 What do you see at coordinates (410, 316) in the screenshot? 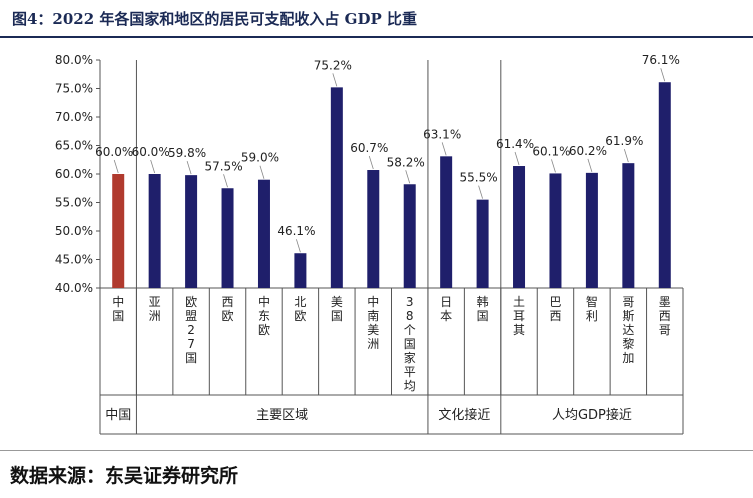
I see `category-label-char: 8` at bounding box center [410, 316].